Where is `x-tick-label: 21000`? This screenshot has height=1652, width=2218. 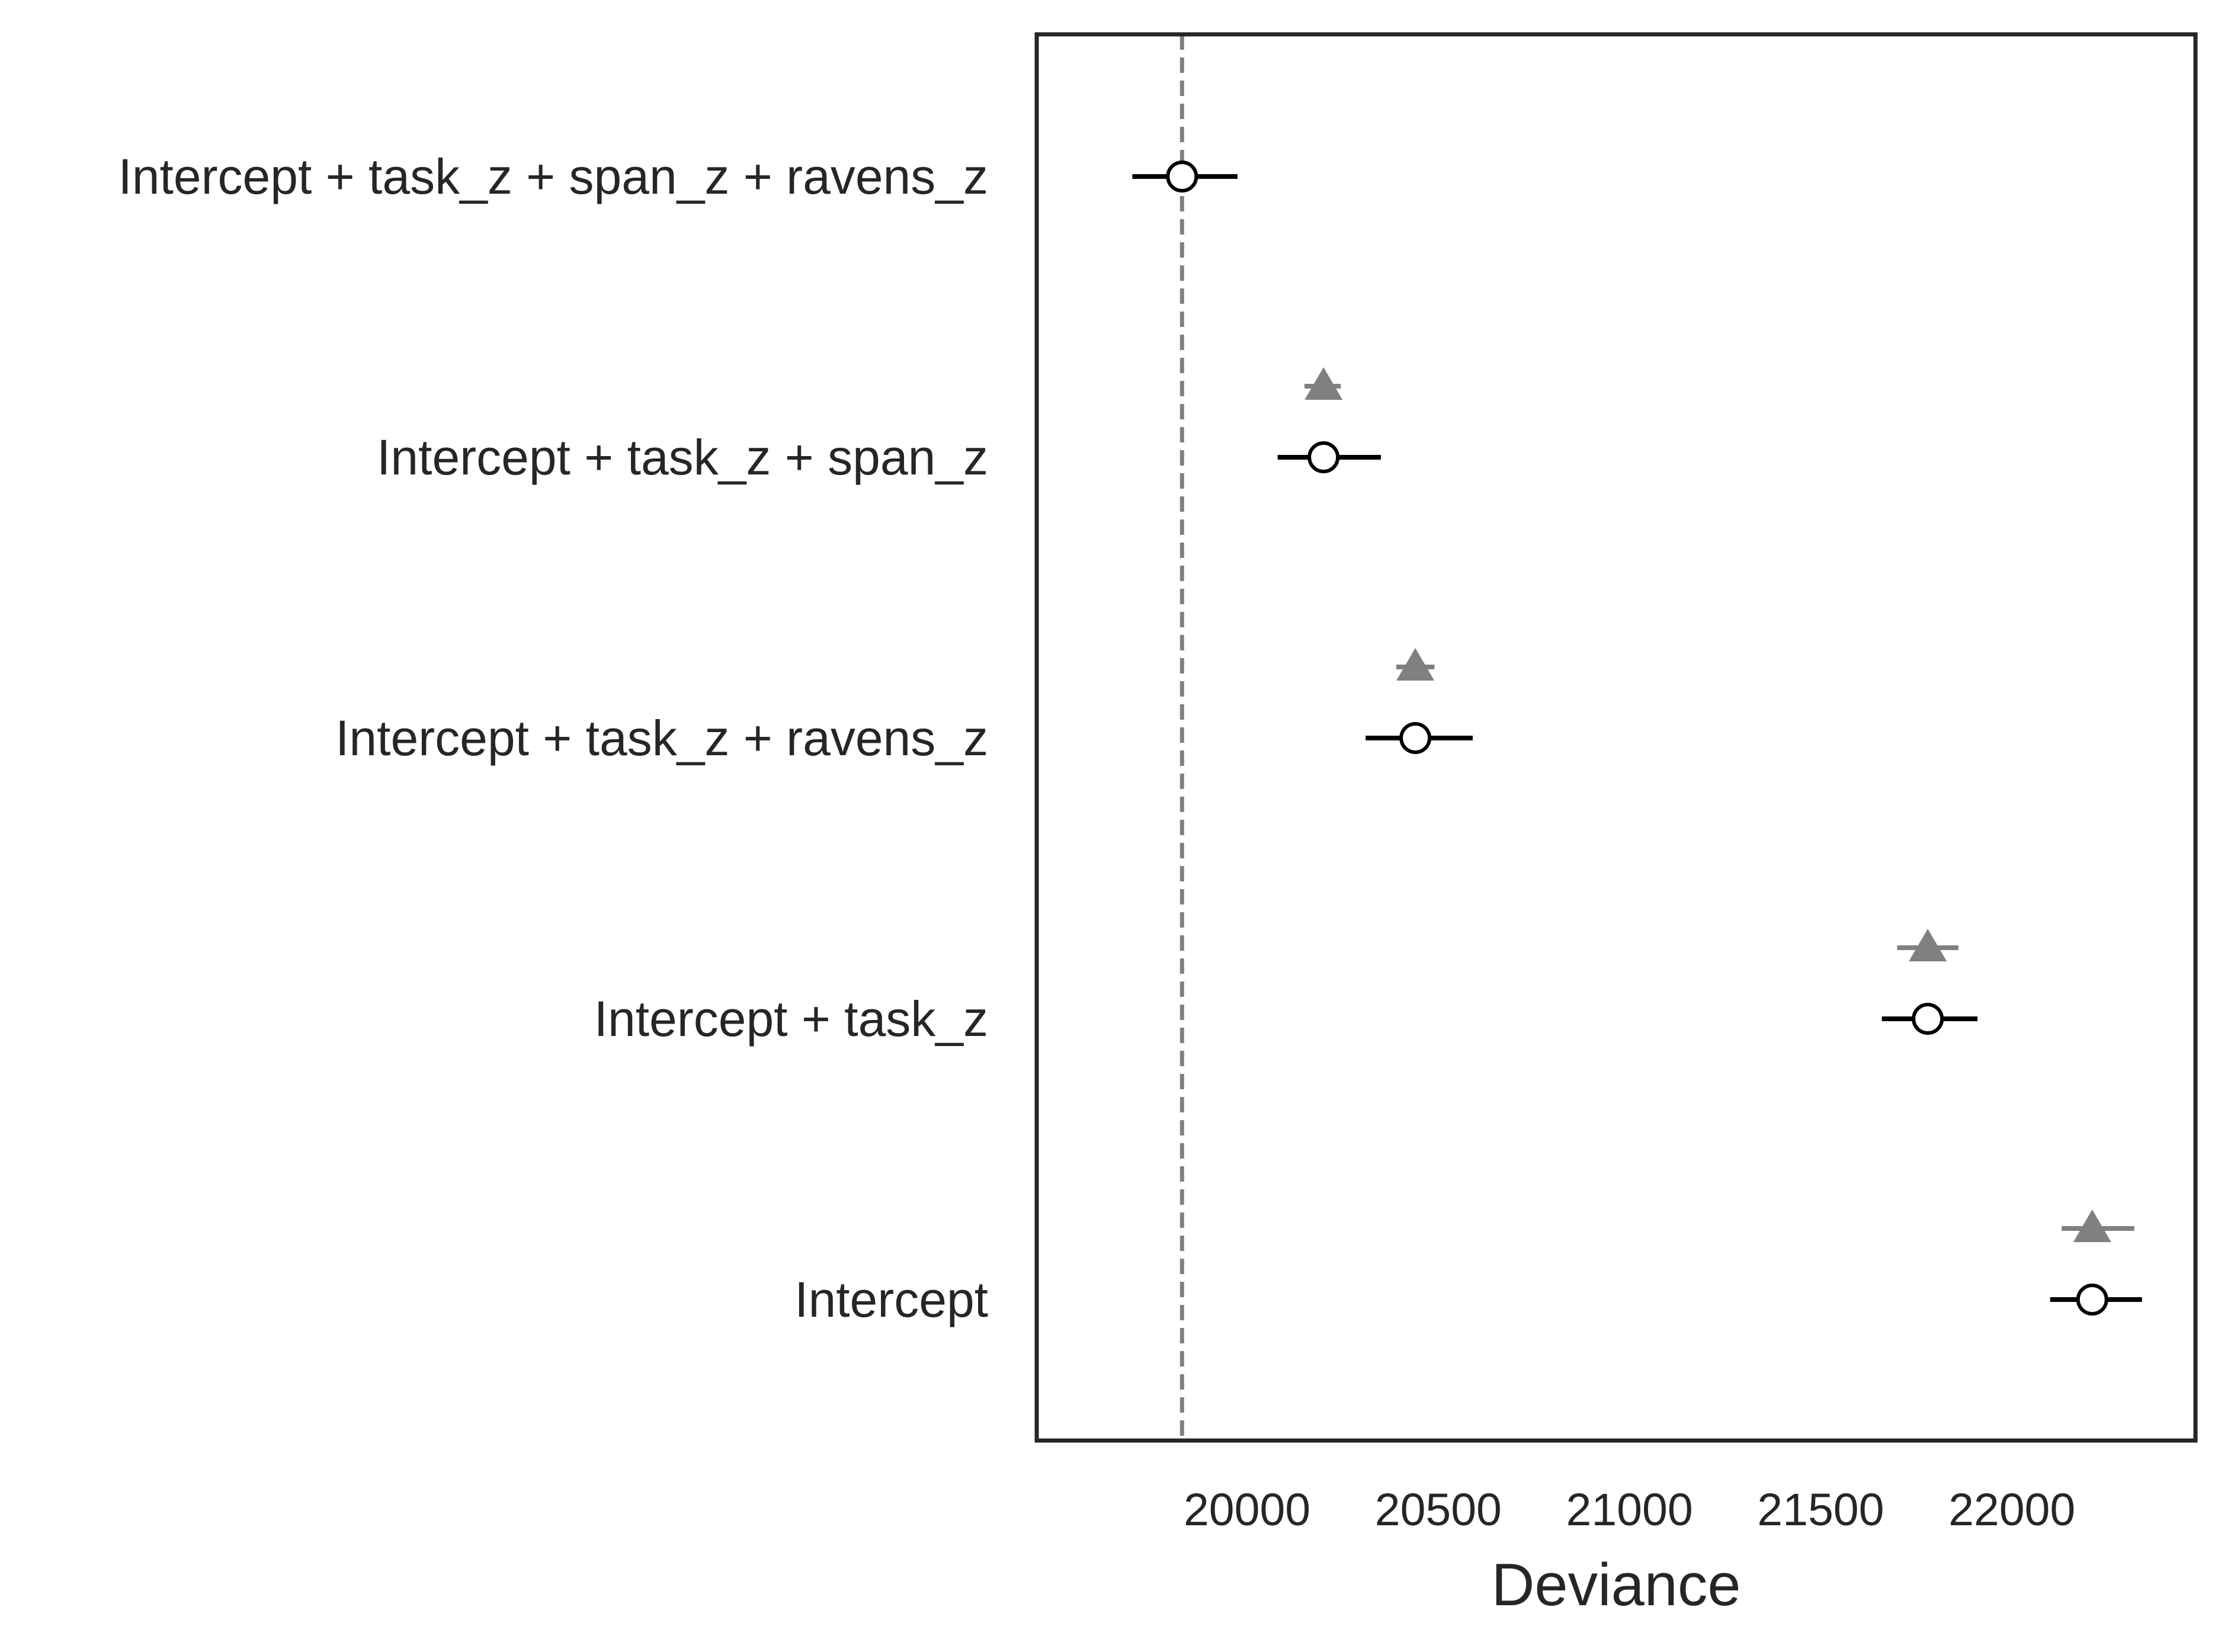
x-tick-label: 21000 is located at coordinates (1629, 1509).